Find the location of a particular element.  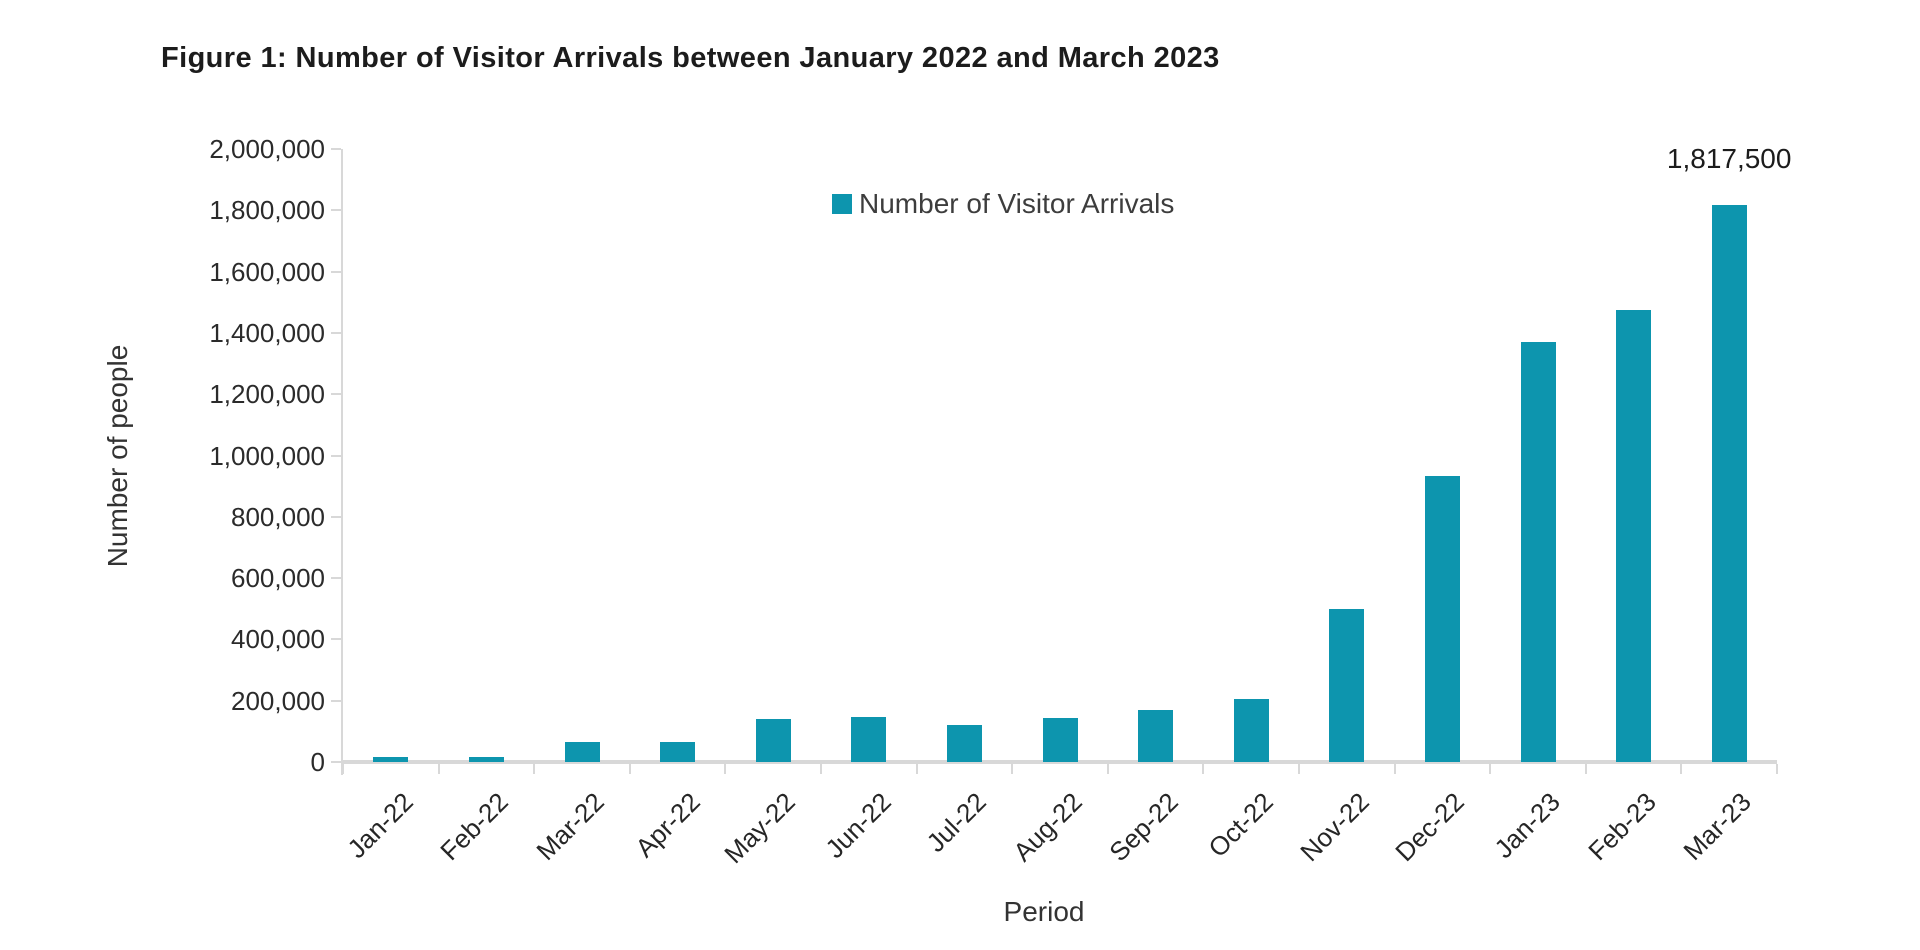

y-tick-label: 1,000,000 is located at coordinates (267, 455).